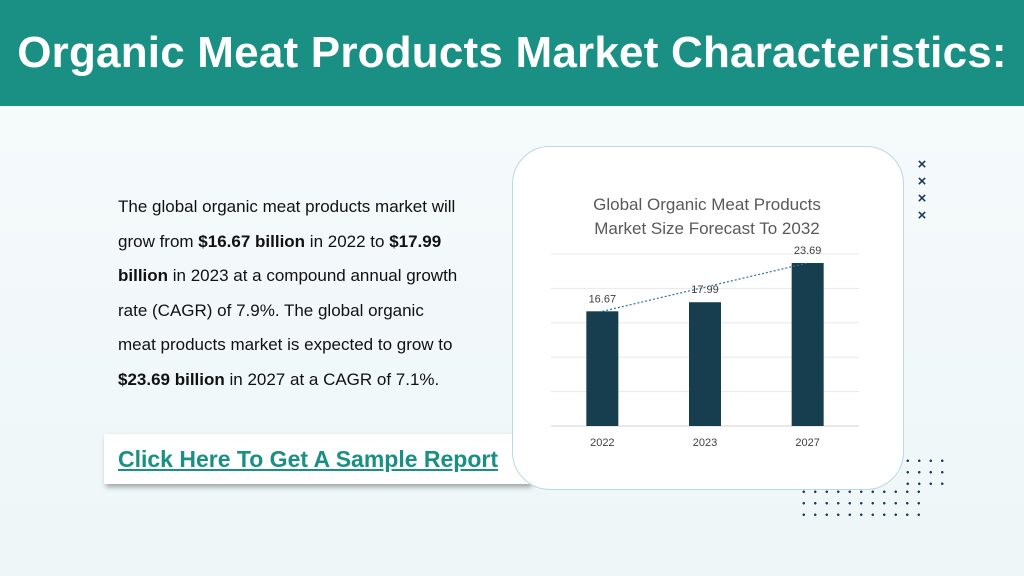 Image resolution: width=1024 pixels, height=576 pixels. I want to click on body-text-segment: in 2022 to, so click(347, 241).